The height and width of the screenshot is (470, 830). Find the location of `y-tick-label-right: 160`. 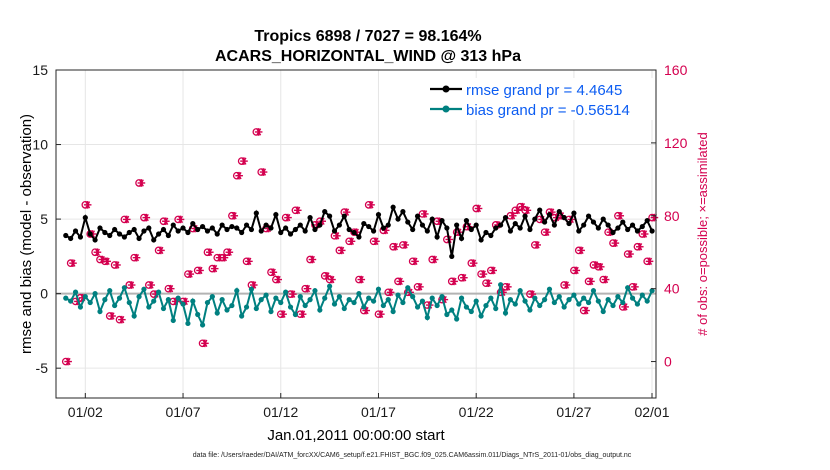

y-tick-label-right: 160 is located at coordinates (676, 70).